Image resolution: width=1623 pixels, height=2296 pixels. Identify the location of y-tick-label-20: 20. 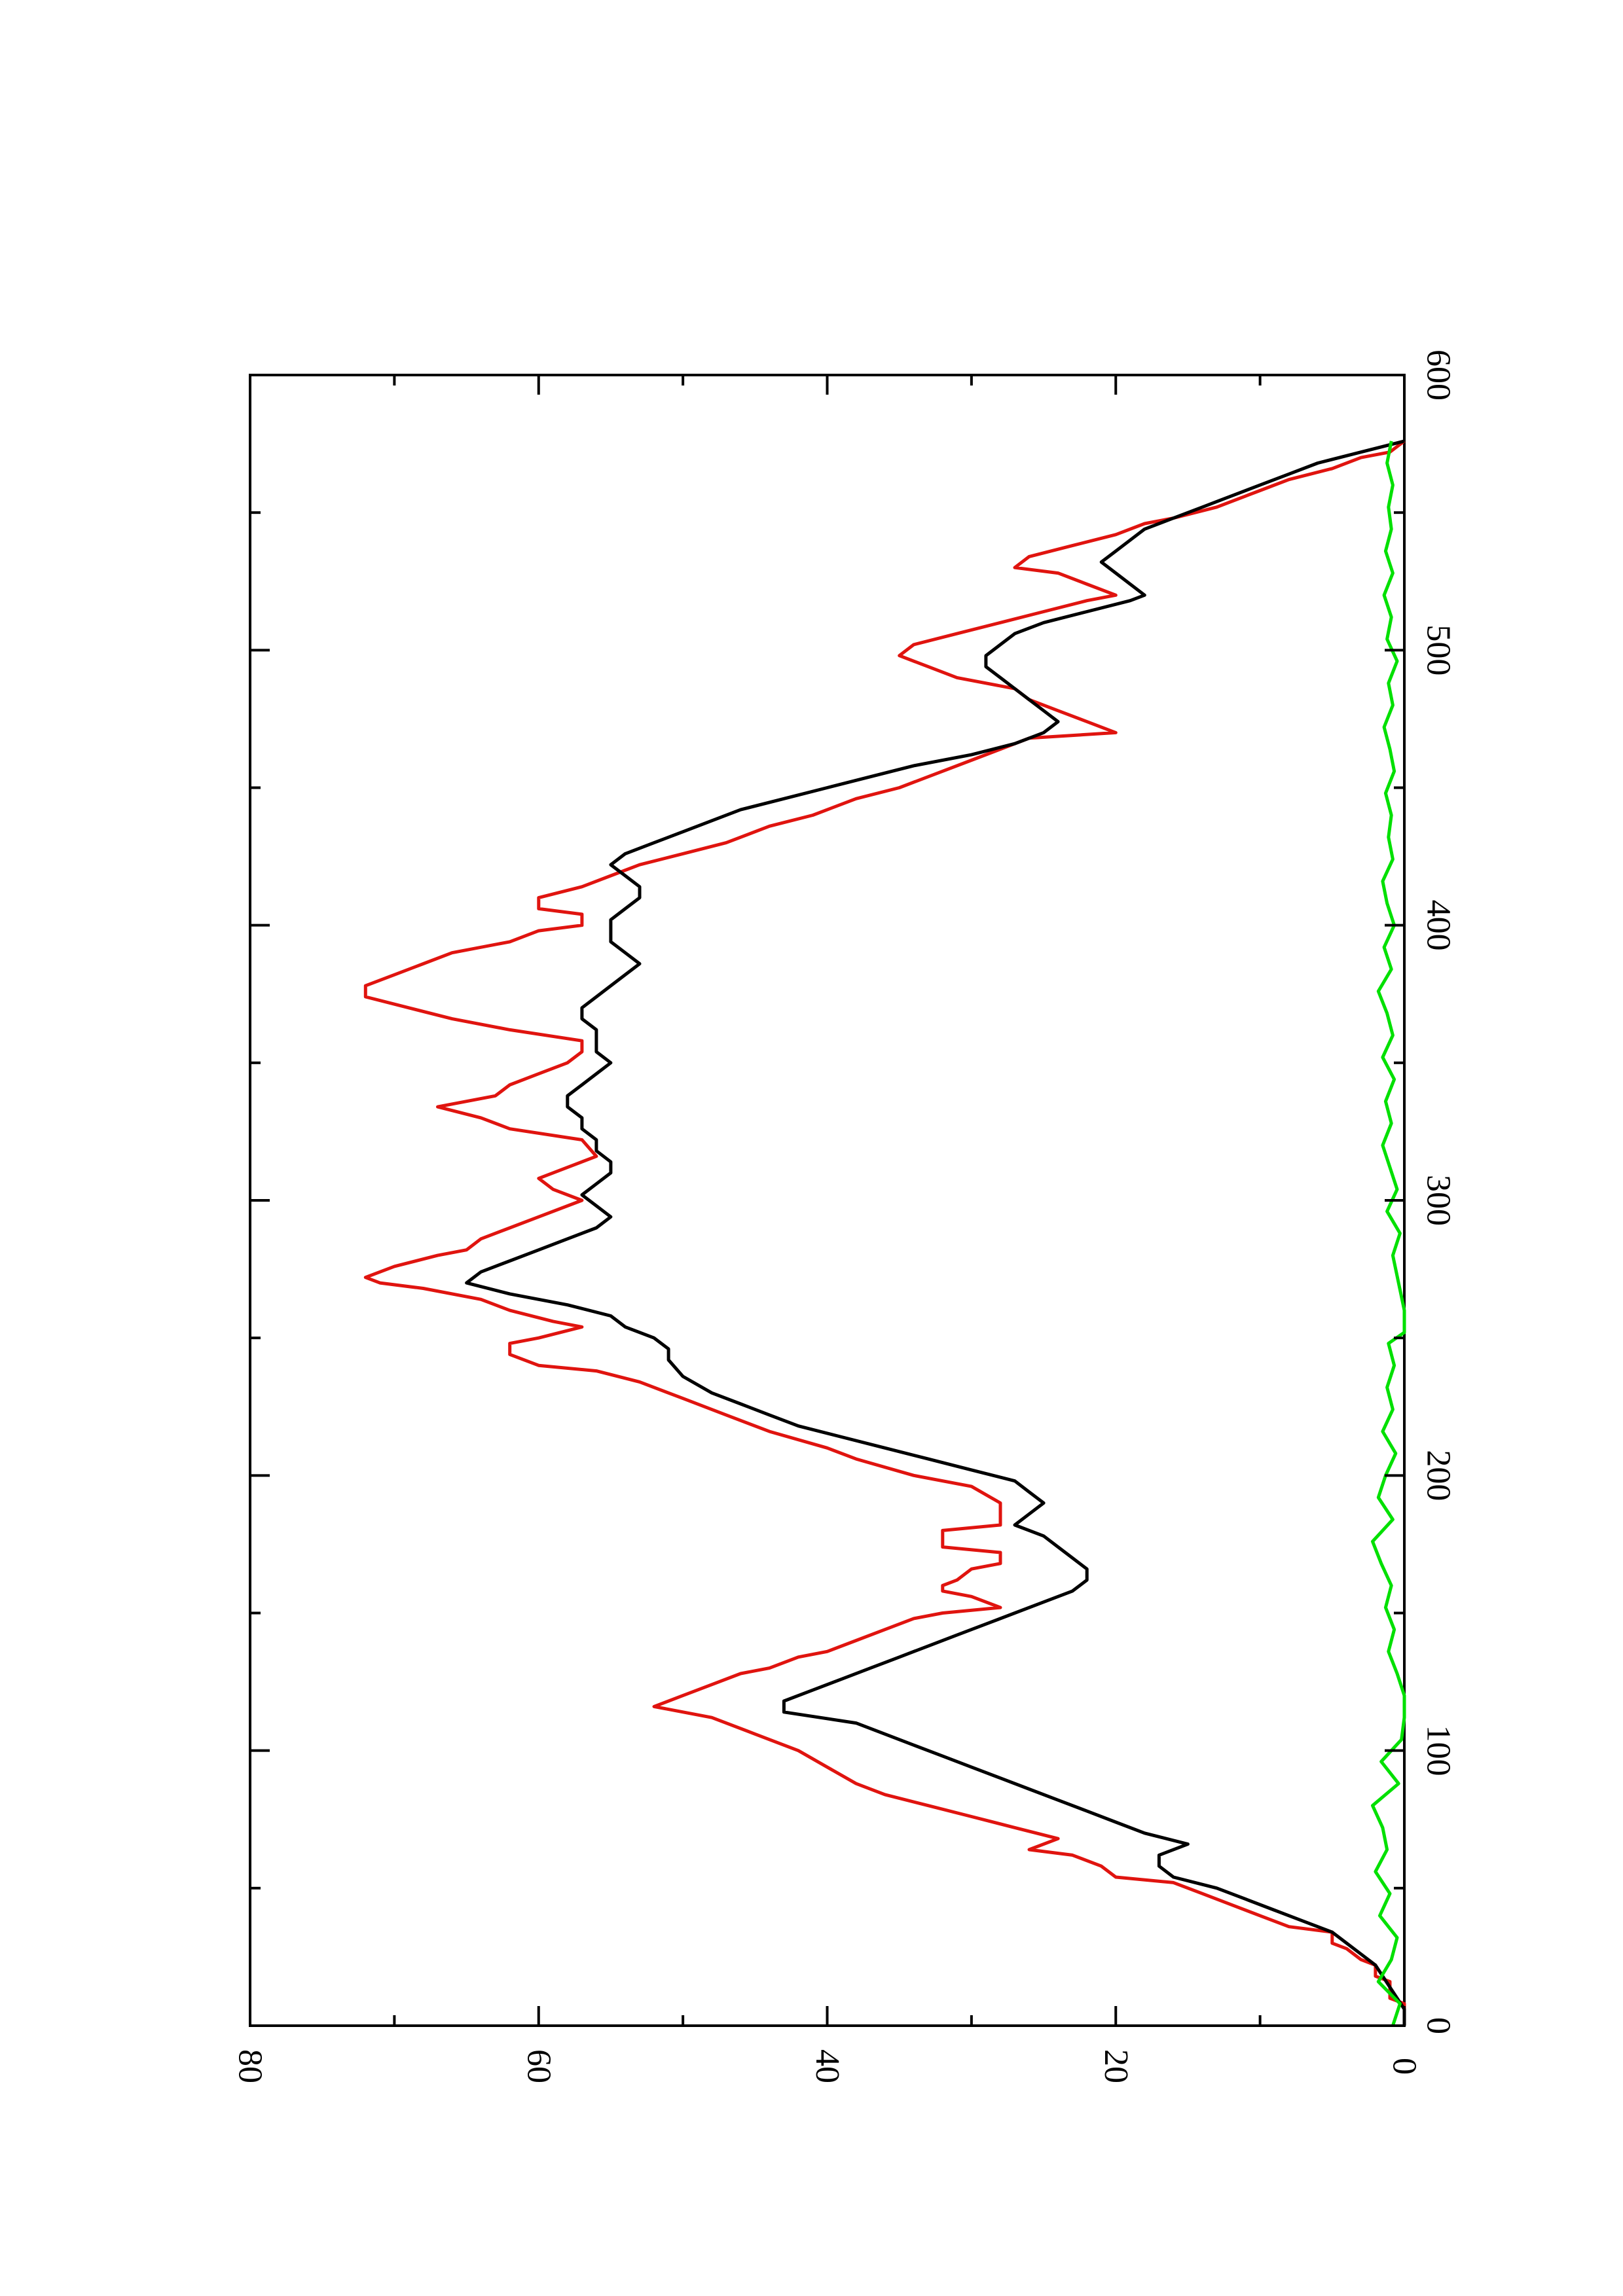
(1116, 2066).